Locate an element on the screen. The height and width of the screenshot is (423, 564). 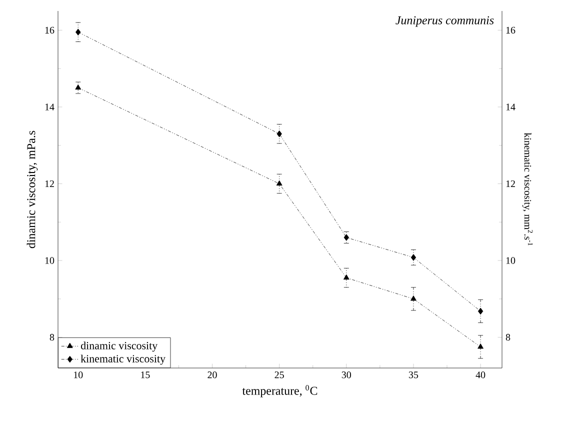
x-tick-label: 15 is located at coordinates (145, 375).